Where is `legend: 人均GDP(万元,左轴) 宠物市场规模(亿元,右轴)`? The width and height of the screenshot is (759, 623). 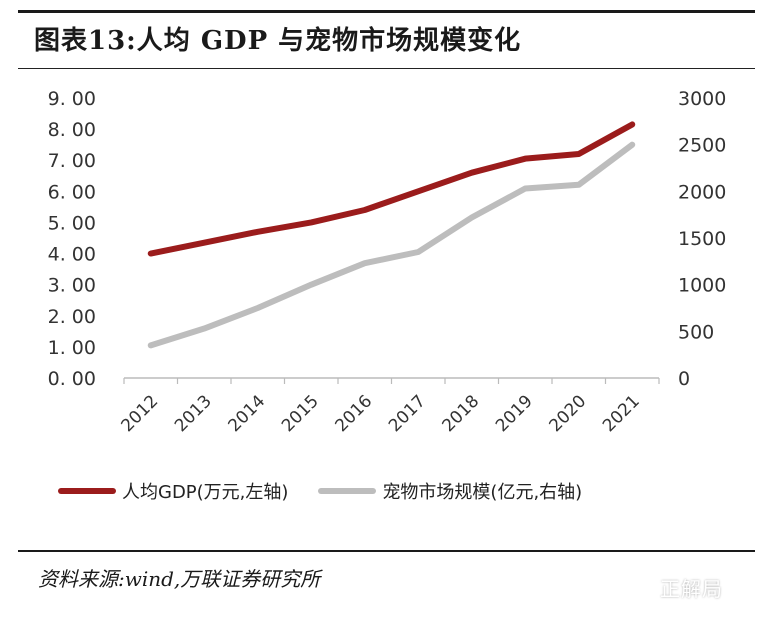
legend: 人均GDP(万元,左轴) 宠物市场规模(亿元,右轴) is located at coordinates (335, 491).